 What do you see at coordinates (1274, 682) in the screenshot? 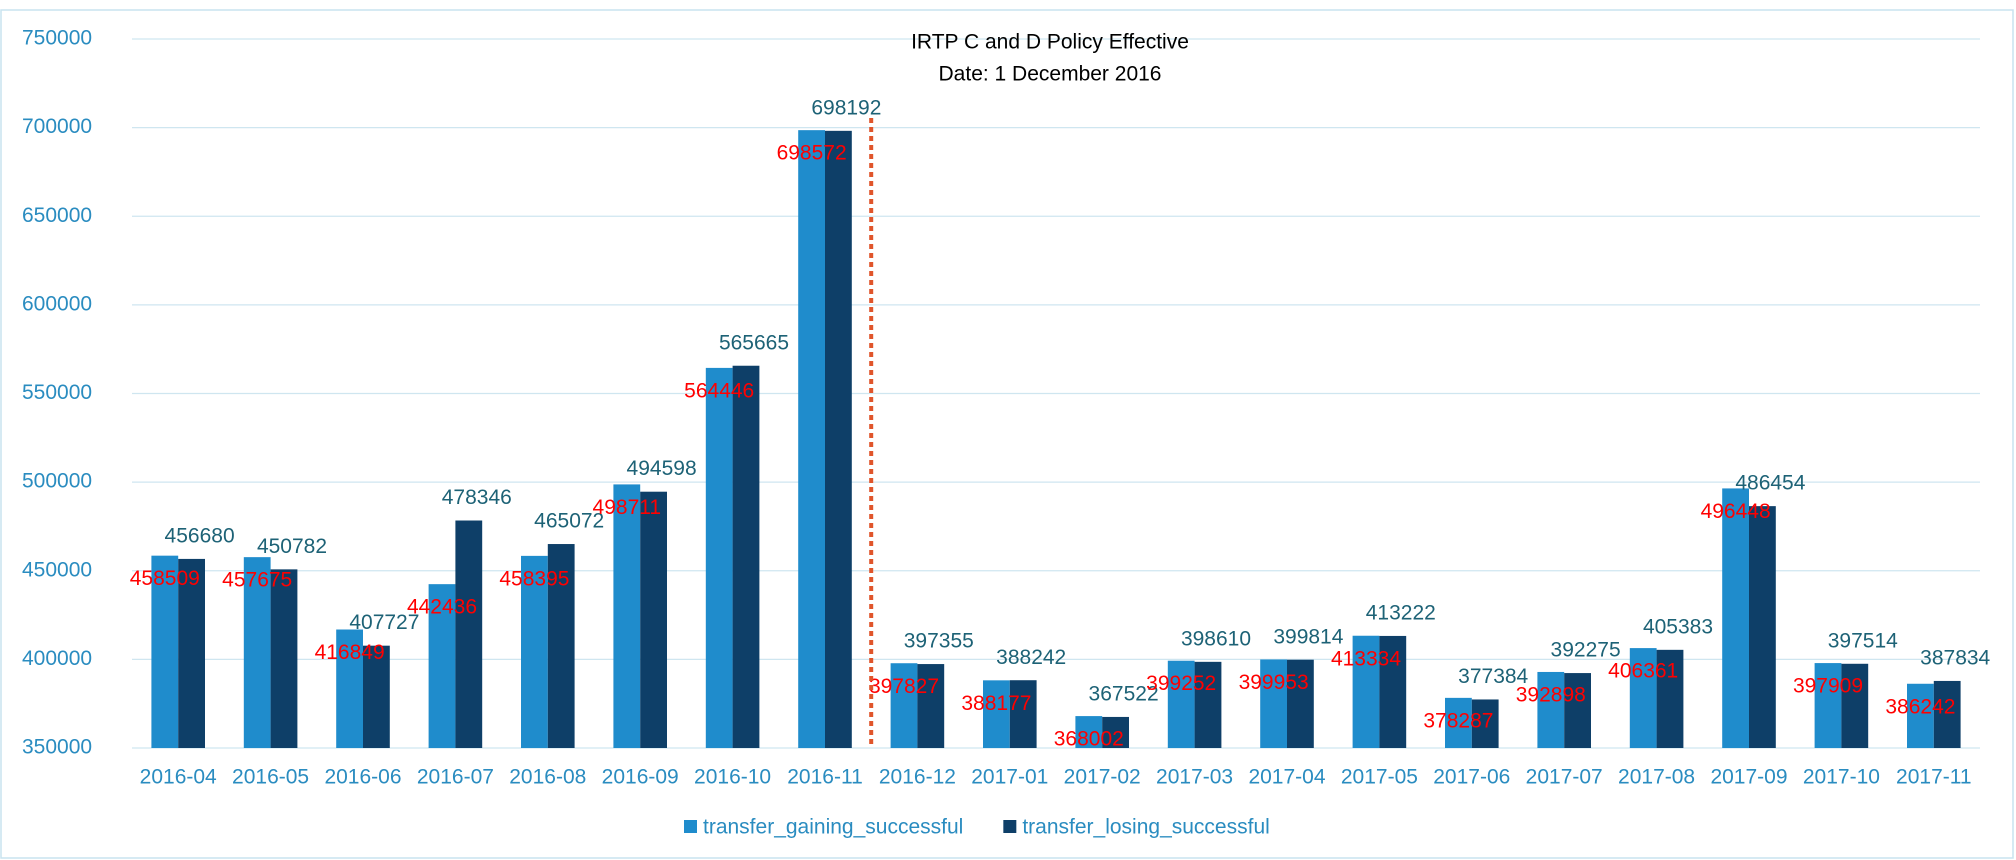
I see `data-label: 399953` at bounding box center [1274, 682].